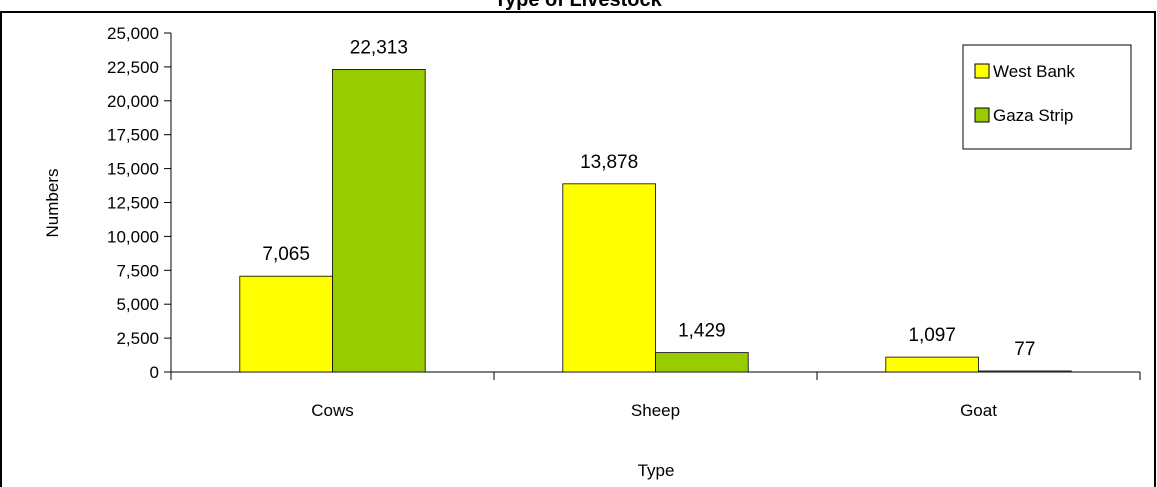 This screenshot has height=487, width=1157. What do you see at coordinates (137, 304) in the screenshot?
I see `y-tick-label: 5,000` at bounding box center [137, 304].